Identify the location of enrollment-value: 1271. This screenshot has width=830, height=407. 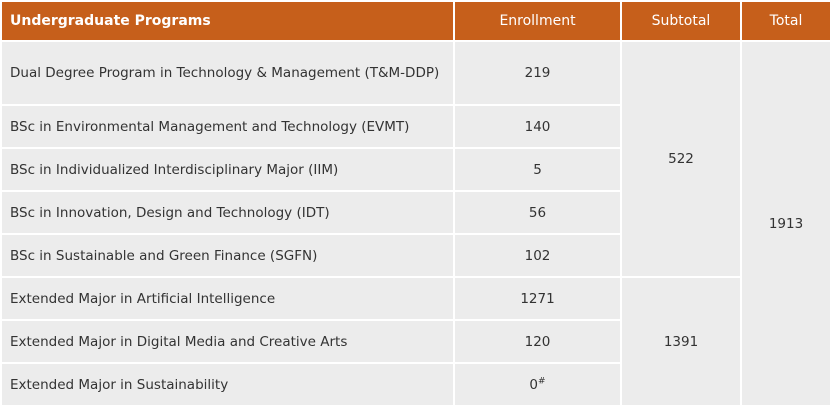
(537, 298).